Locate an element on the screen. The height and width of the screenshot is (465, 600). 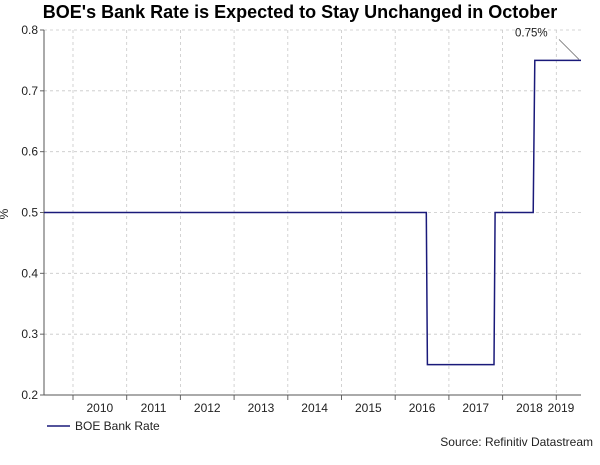
x-tick-label: 2016 is located at coordinates (422, 408).